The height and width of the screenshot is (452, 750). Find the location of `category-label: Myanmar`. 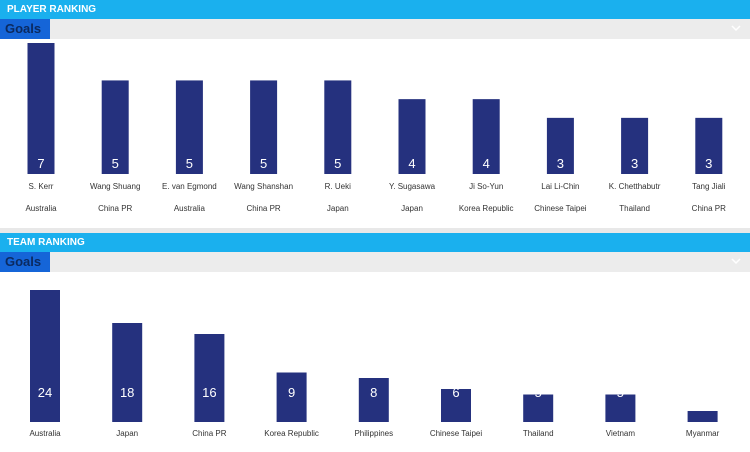

category-label: Myanmar is located at coordinates (703, 433).